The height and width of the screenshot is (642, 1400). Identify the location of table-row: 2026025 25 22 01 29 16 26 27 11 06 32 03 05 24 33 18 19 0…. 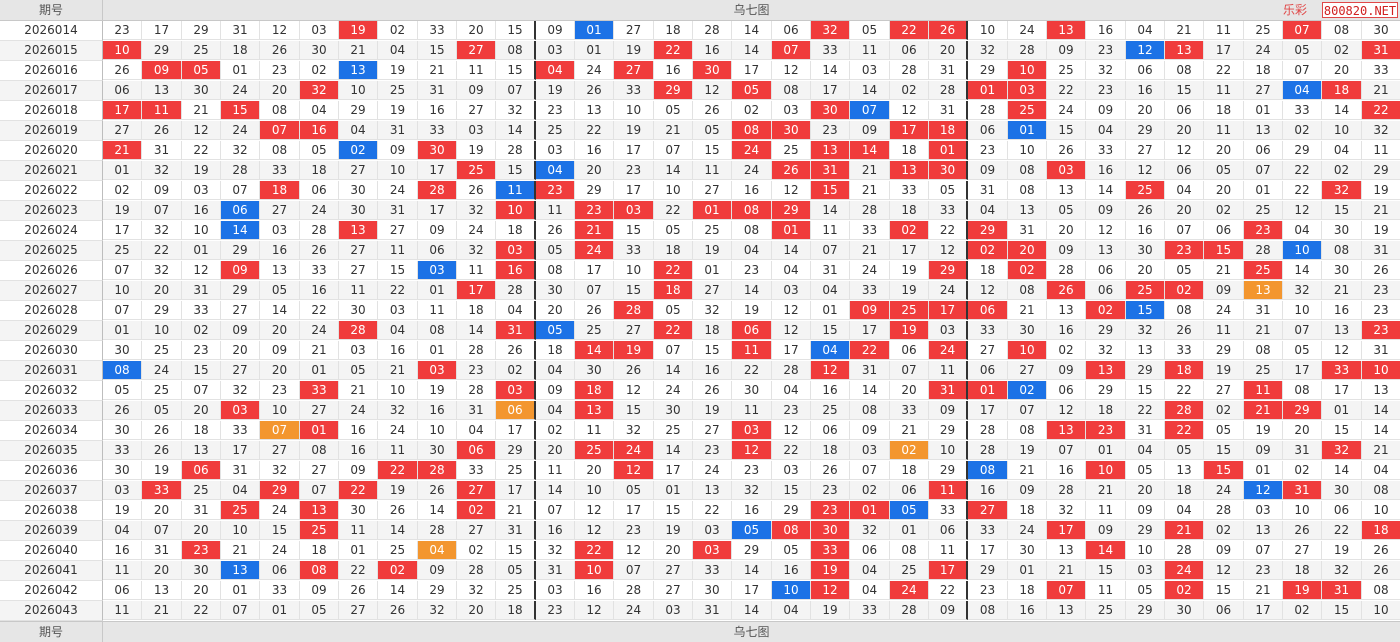
(700, 251).